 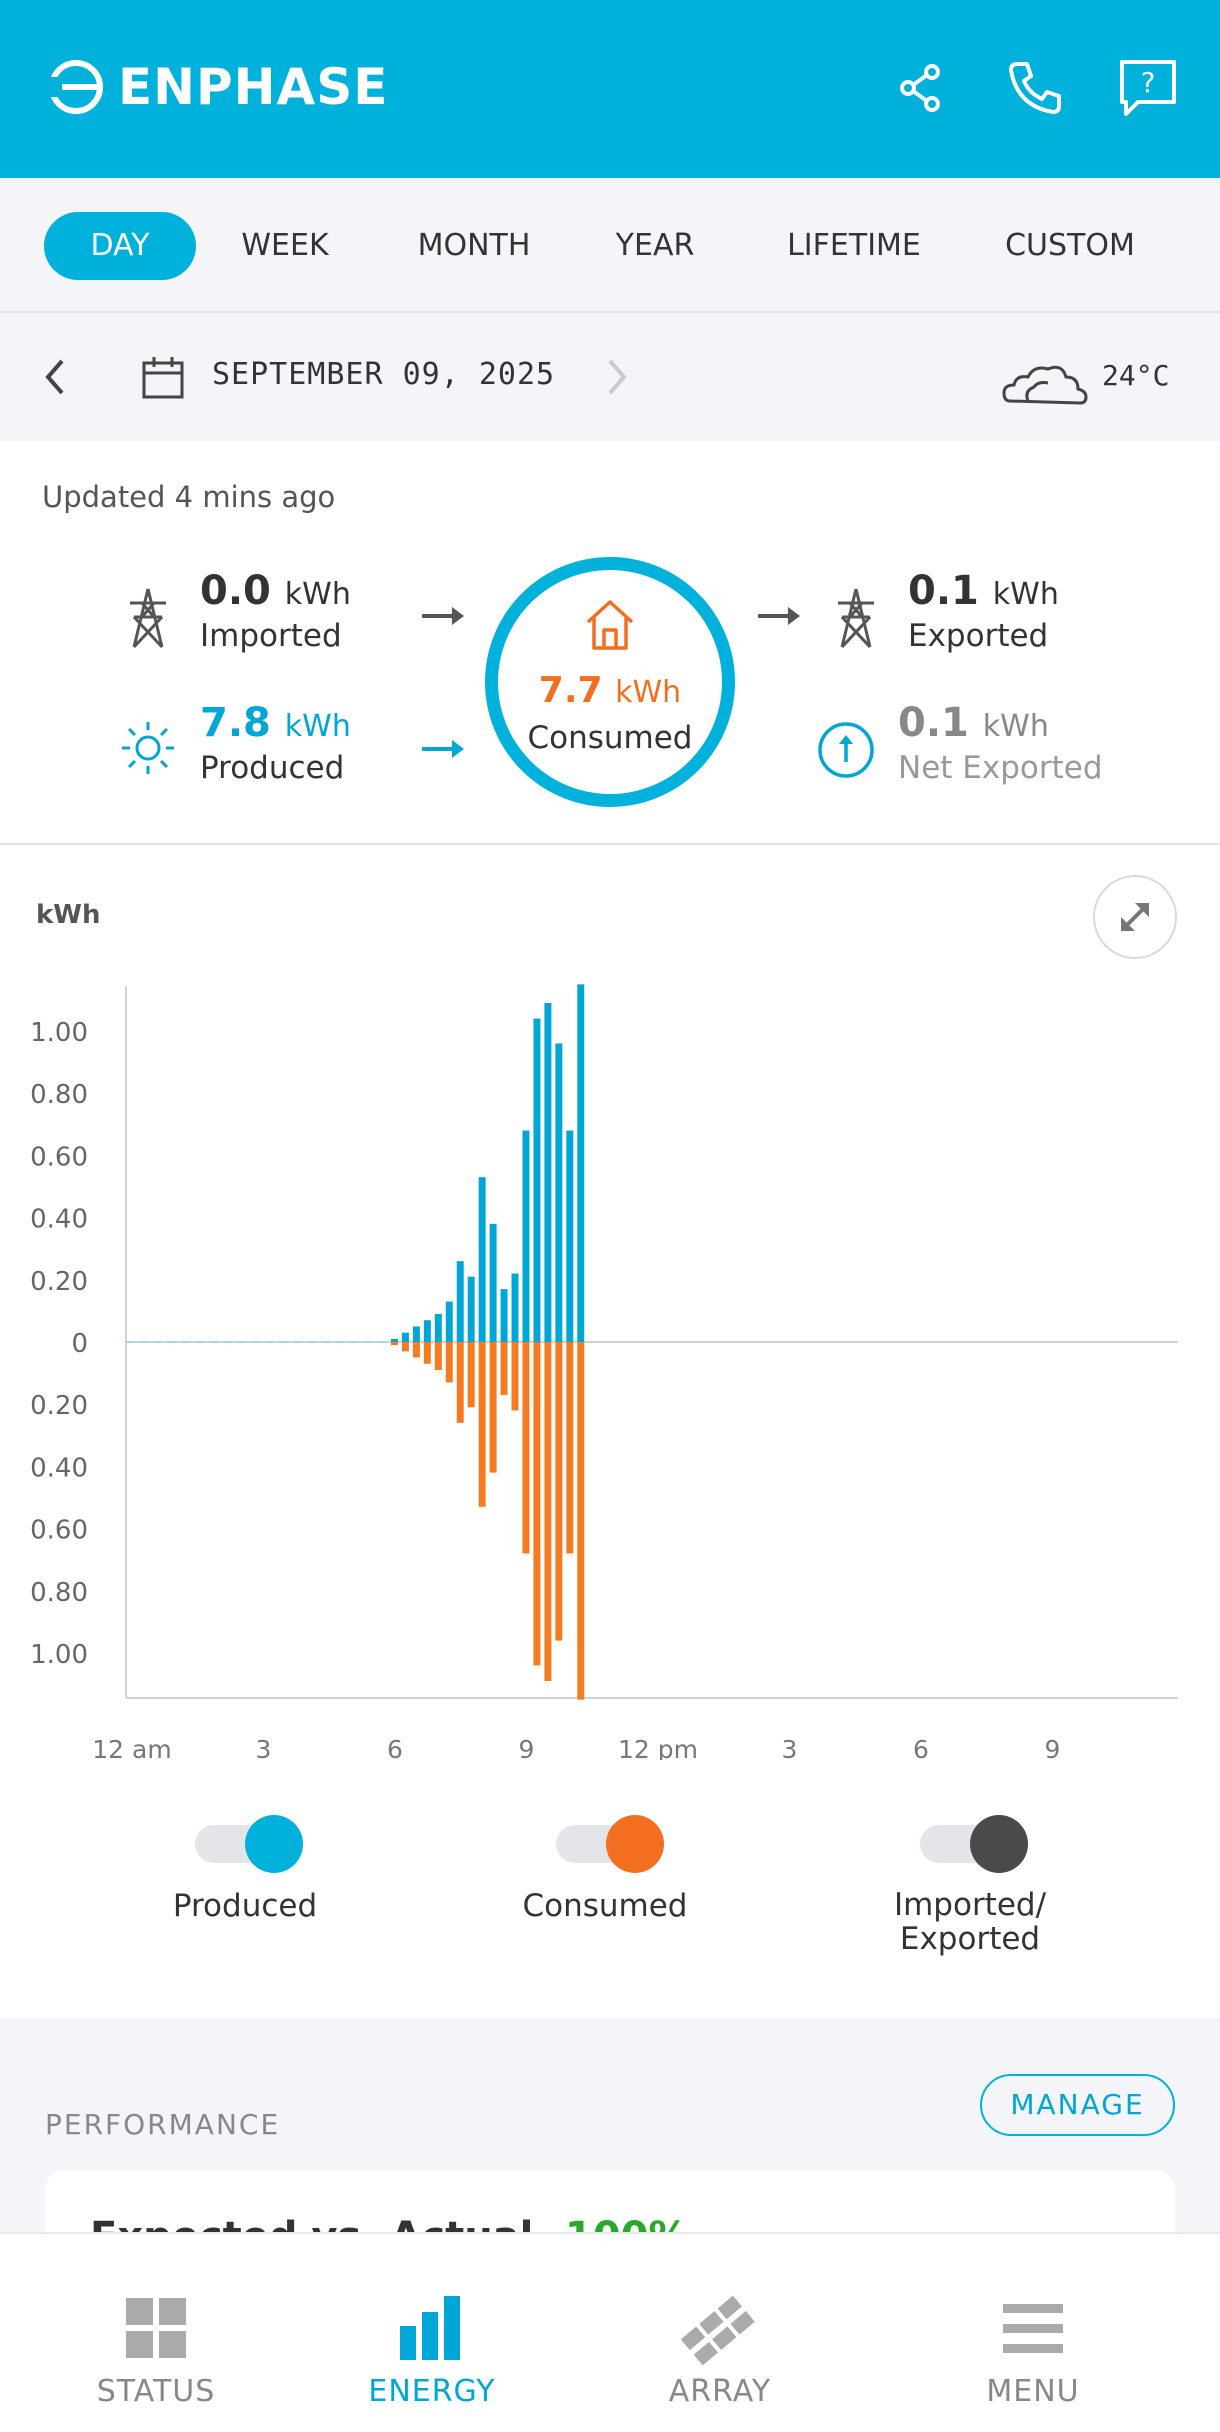 What do you see at coordinates (1070, 245) in the screenshot?
I see `tab-custom: CUSTOM` at bounding box center [1070, 245].